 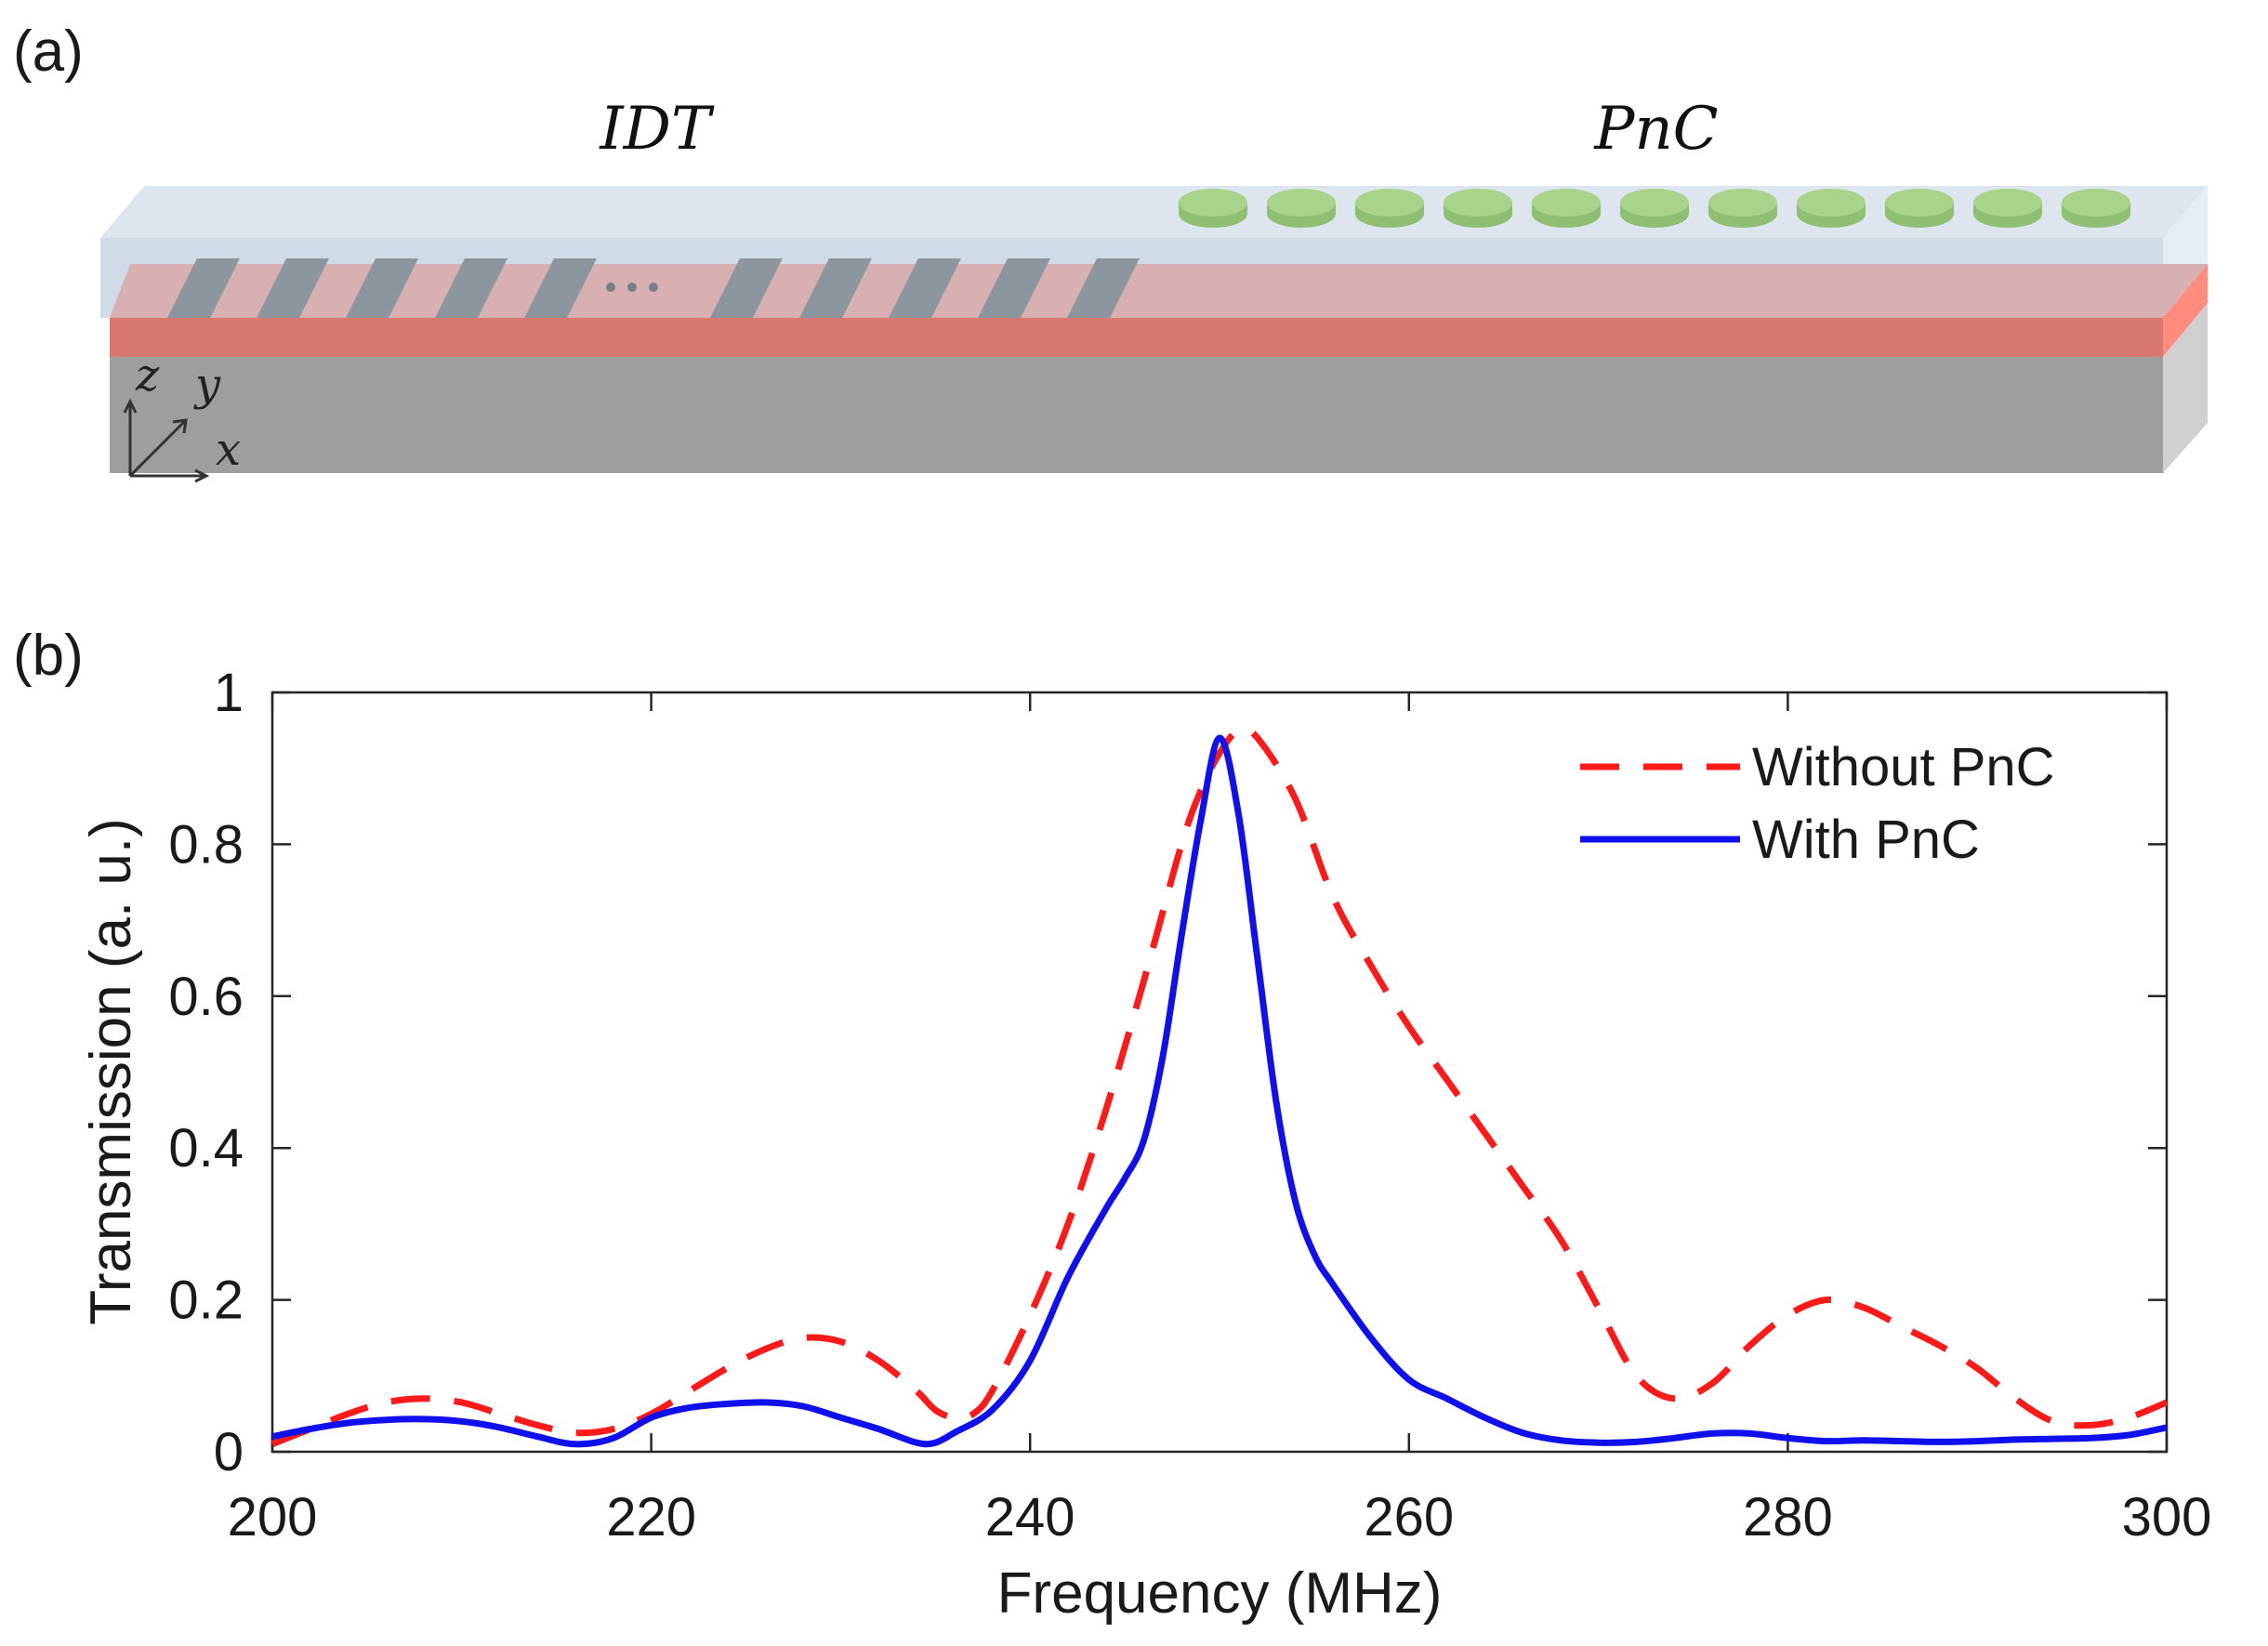 I want to click on idt-electrodes, so click(x=653, y=288).